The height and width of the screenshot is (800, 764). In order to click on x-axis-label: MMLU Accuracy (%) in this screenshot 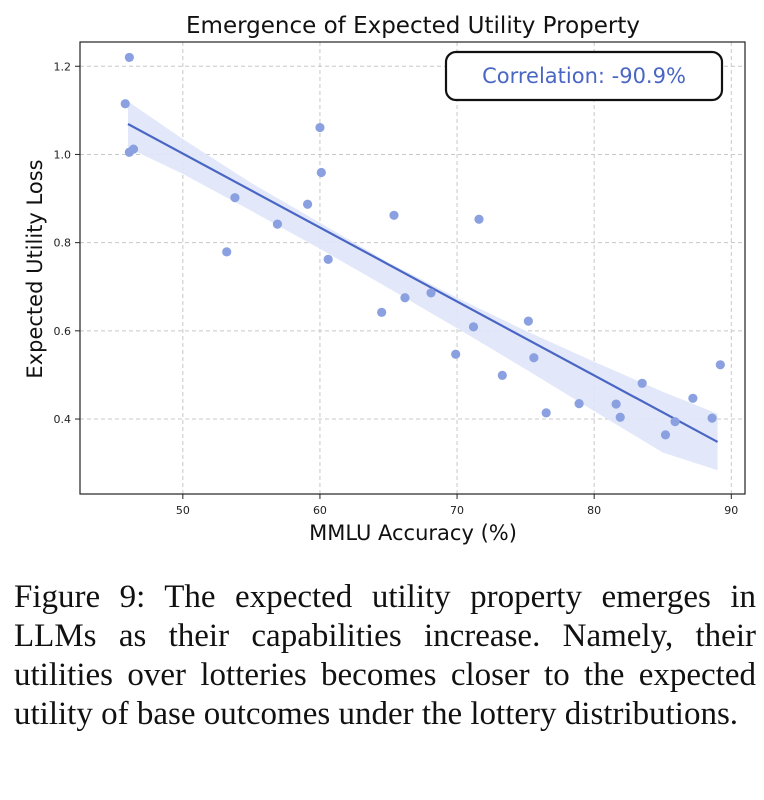, I will do `click(413, 533)`.